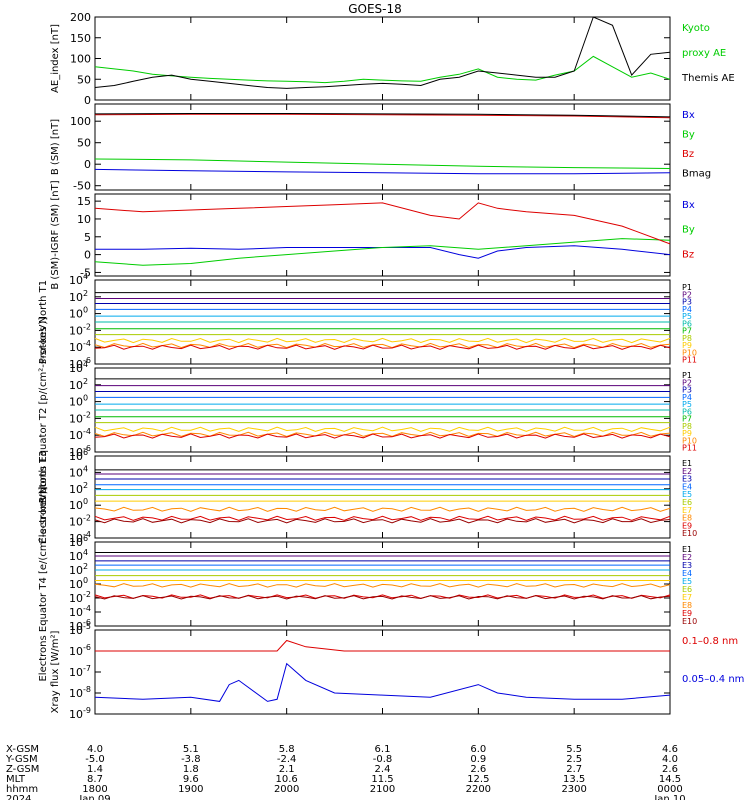  Describe the element at coordinates (688, 115) in the screenshot. I see `legend-item: Bx` at that location.